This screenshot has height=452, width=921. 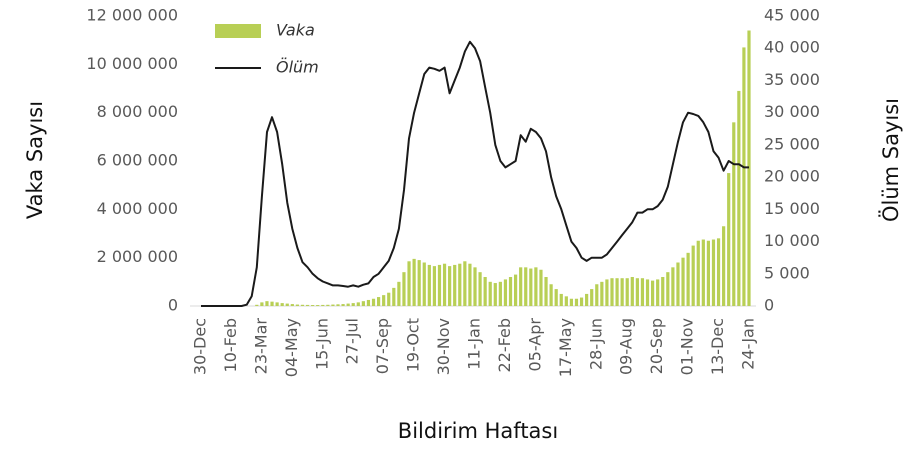 What do you see at coordinates (792, 240) in the screenshot?
I see `y2-tick-label: 10 000` at bounding box center [792, 240].